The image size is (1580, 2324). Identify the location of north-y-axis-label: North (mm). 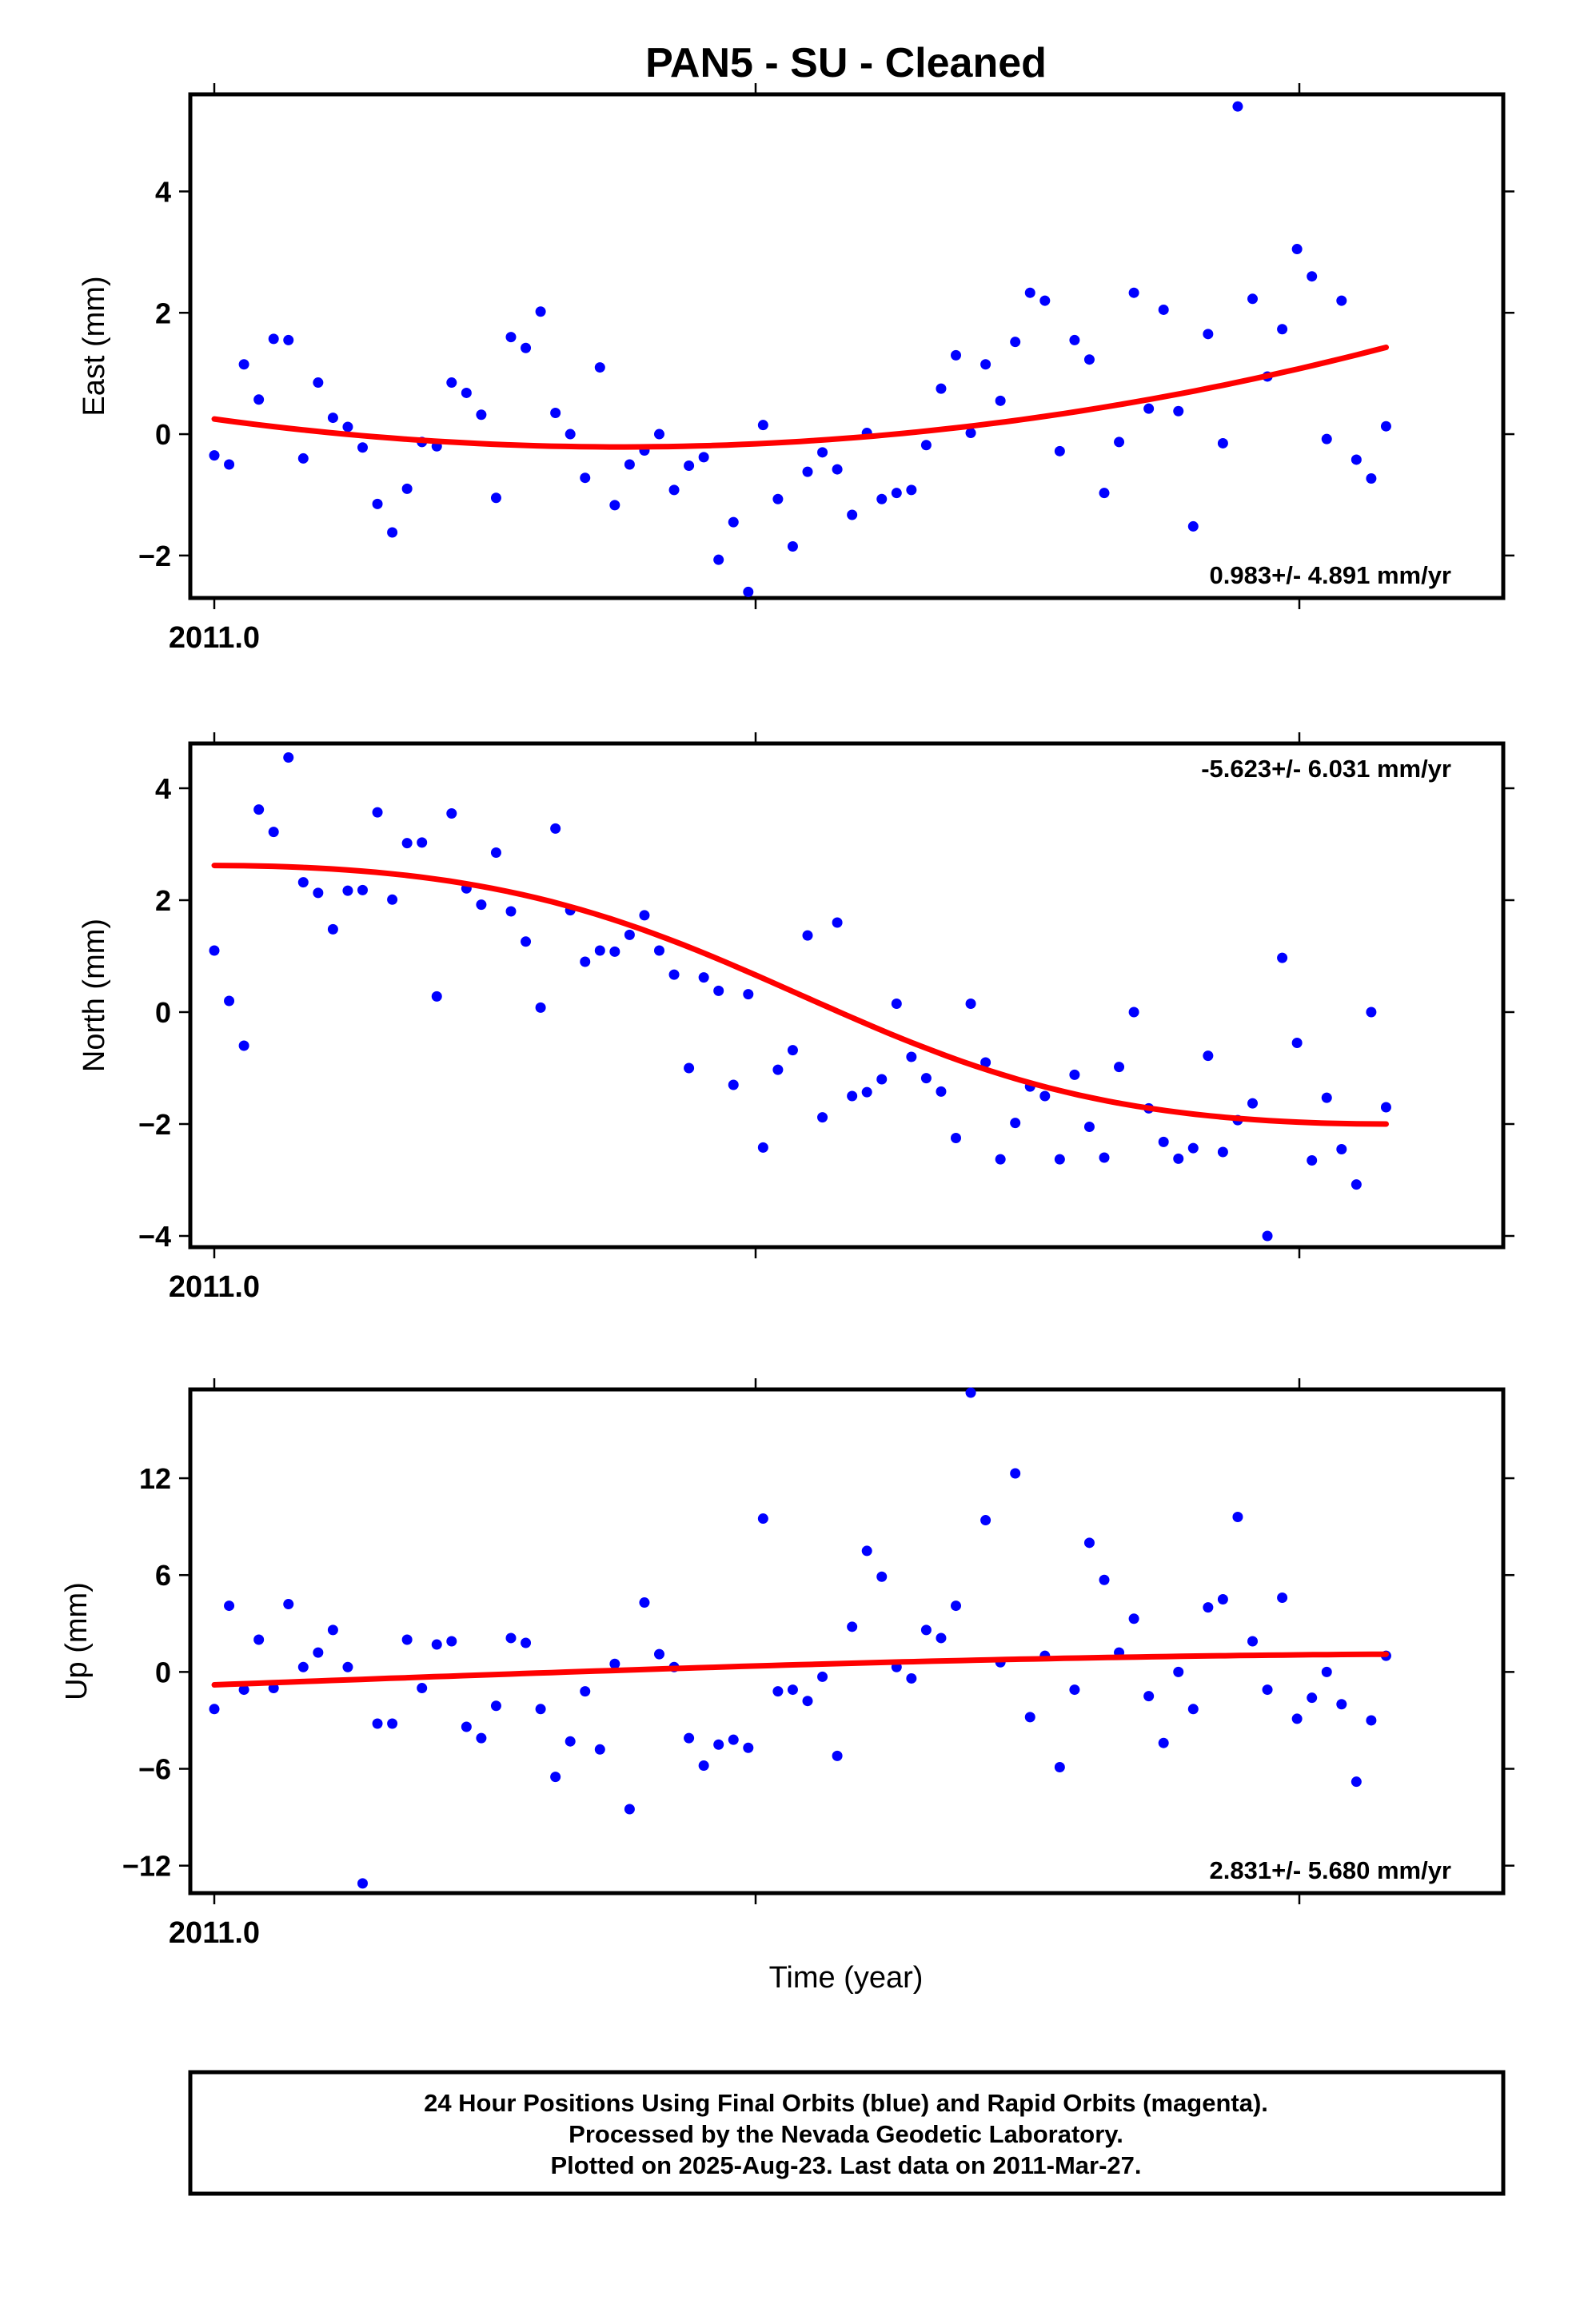
(94, 995).